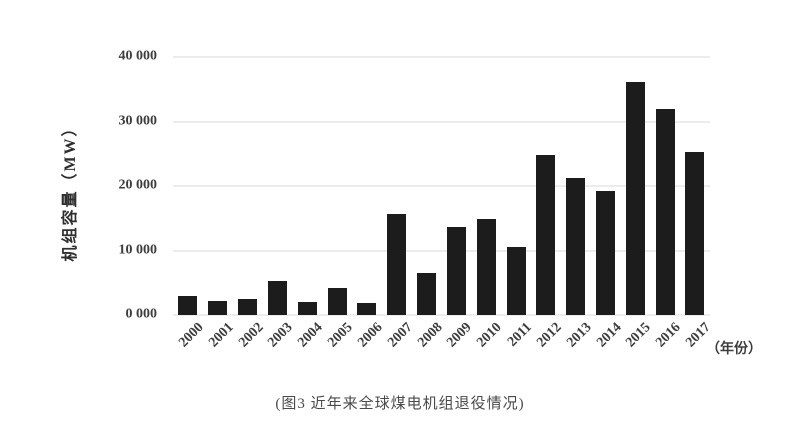  I want to click on y-tick-label-10000: 10 000, so click(138, 250).